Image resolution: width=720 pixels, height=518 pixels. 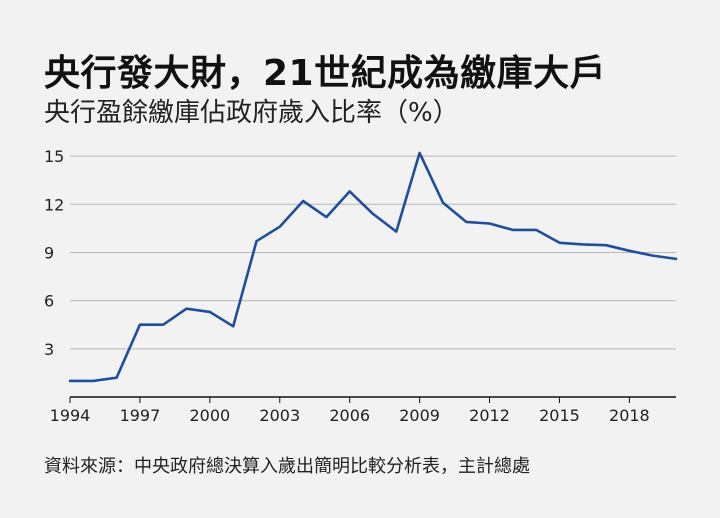 I want to click on y-tick-label: 9, so click(x=49, y=252).